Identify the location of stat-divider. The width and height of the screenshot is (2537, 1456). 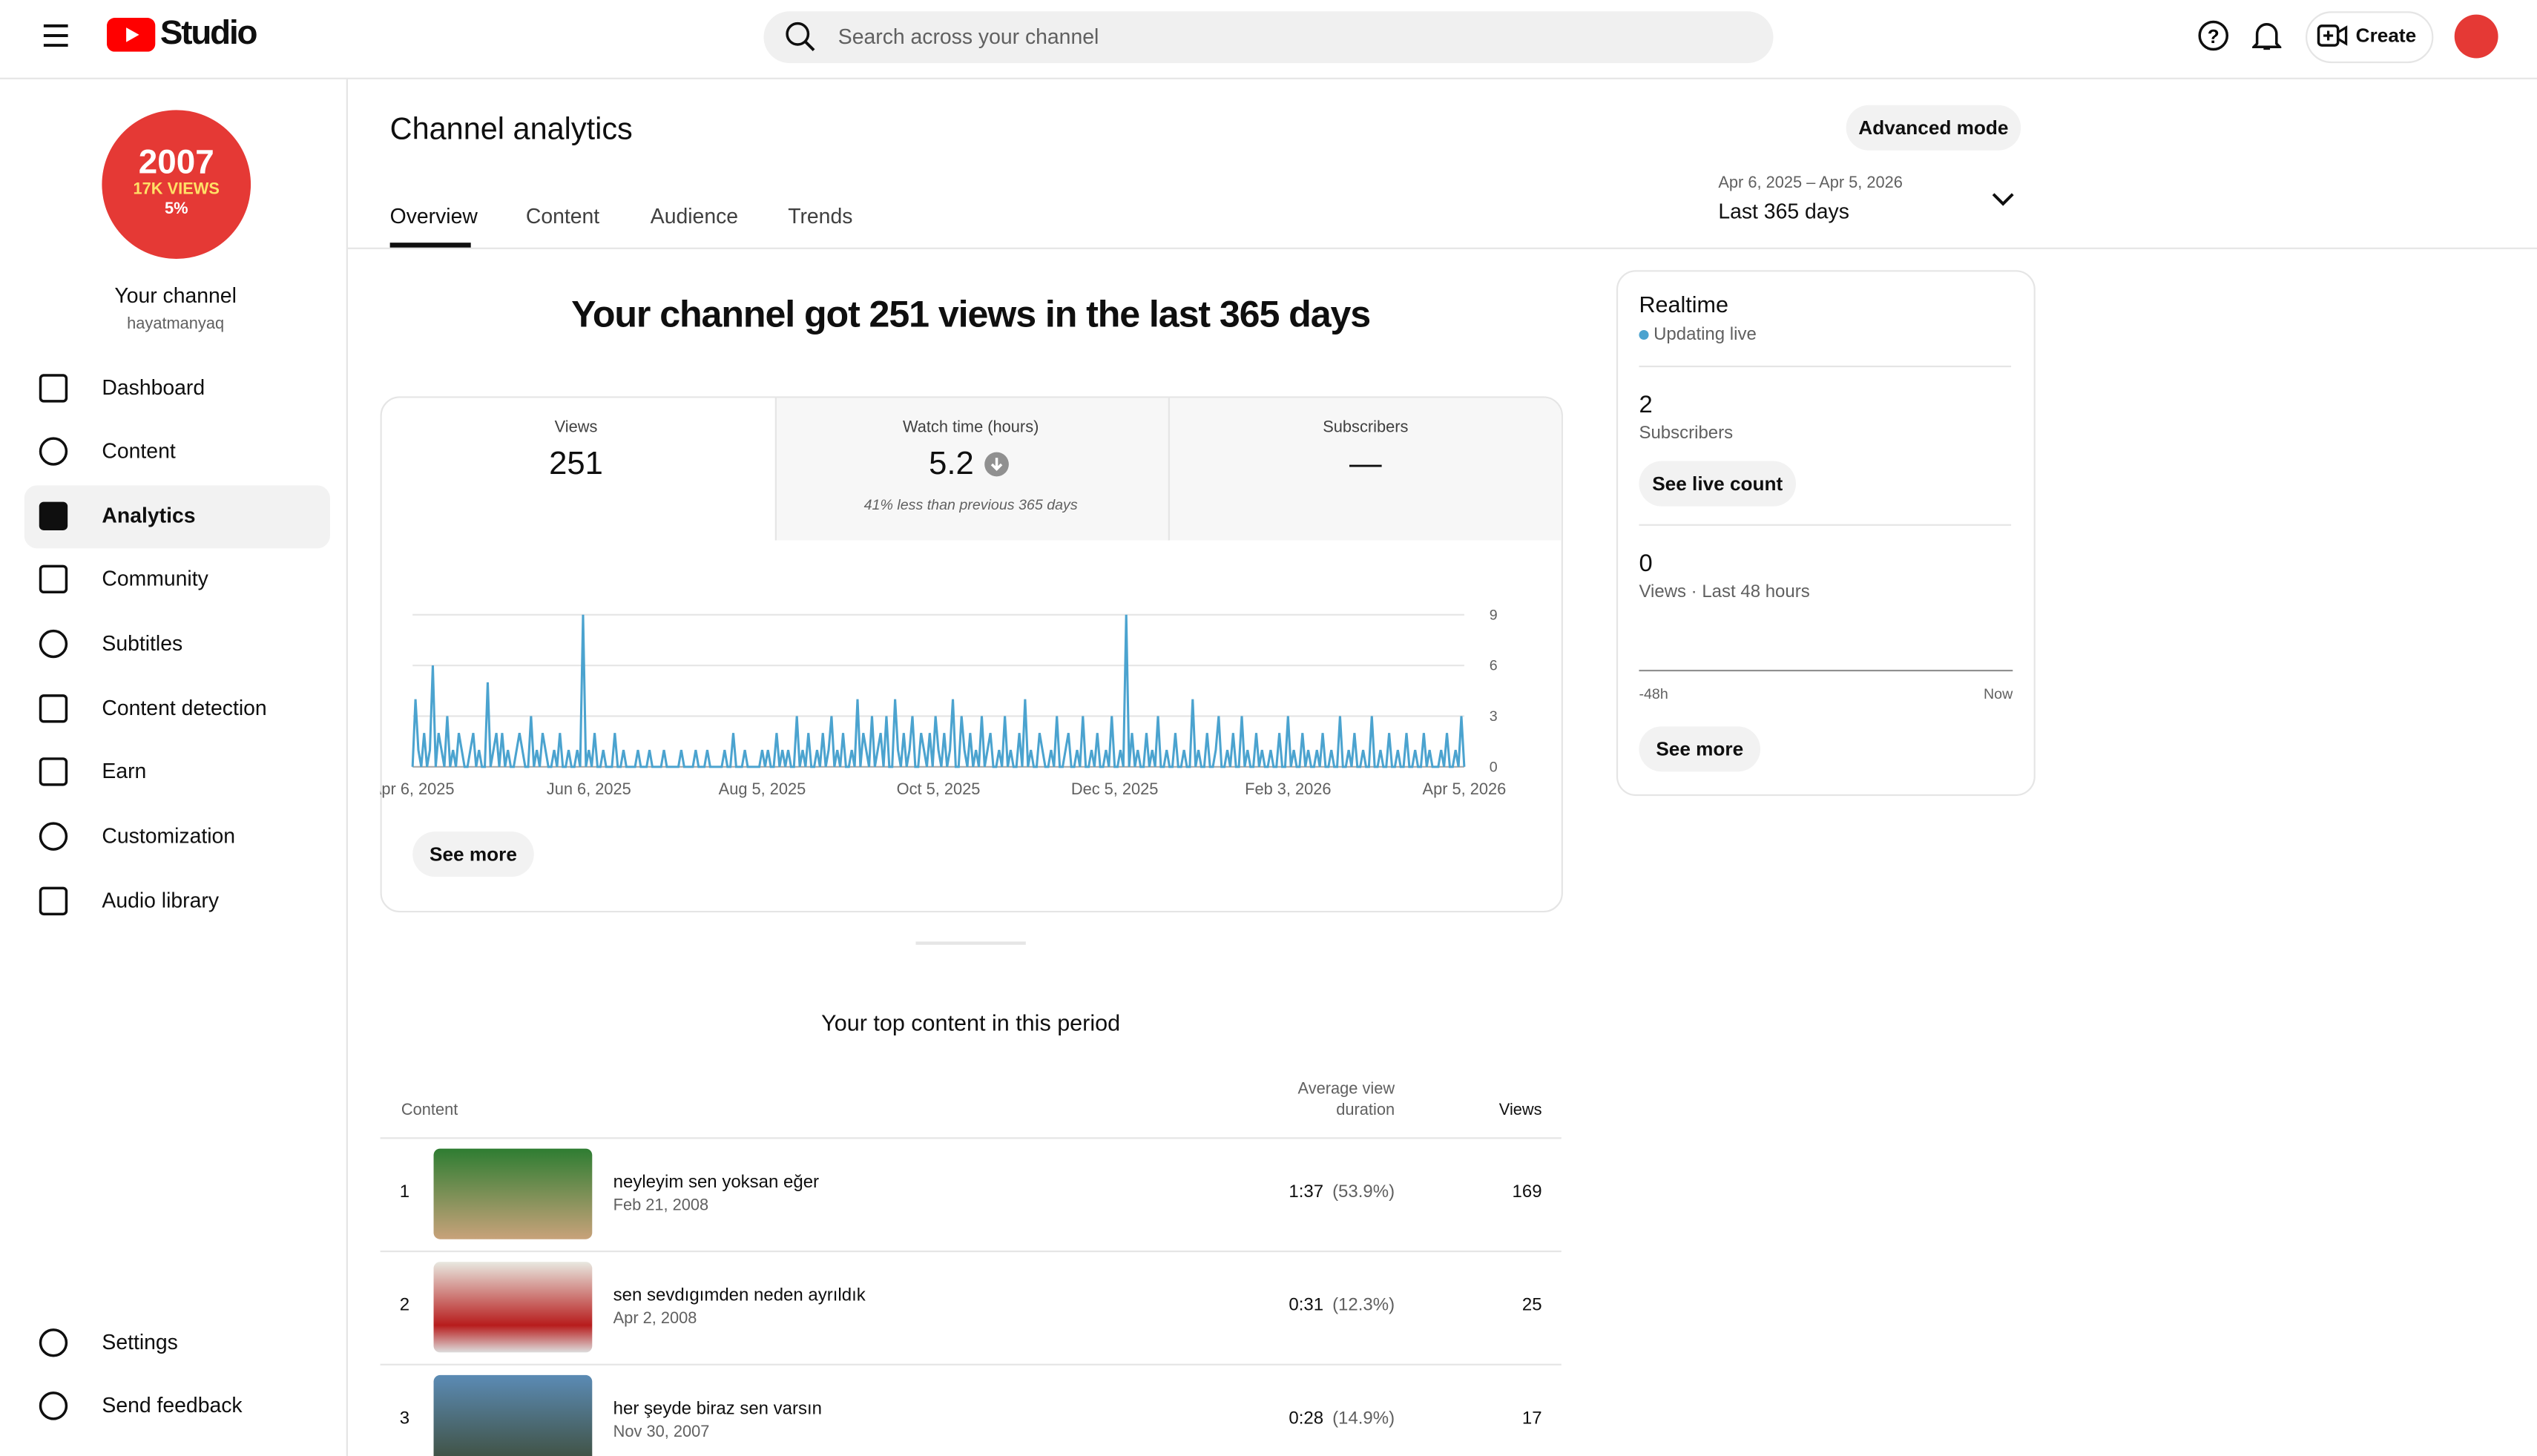
(1169, 470).